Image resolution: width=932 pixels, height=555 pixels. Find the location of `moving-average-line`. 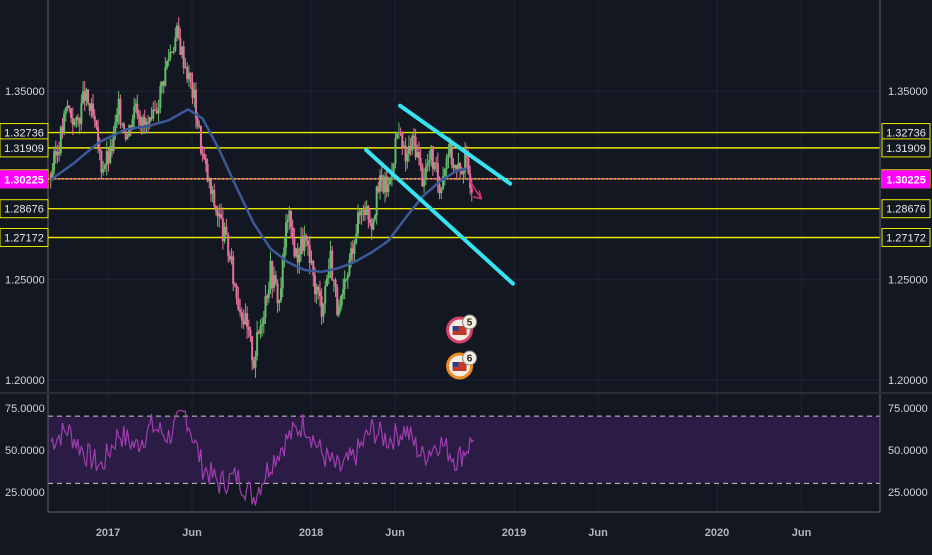

moving-average-line is located at coordinates (259, 190).